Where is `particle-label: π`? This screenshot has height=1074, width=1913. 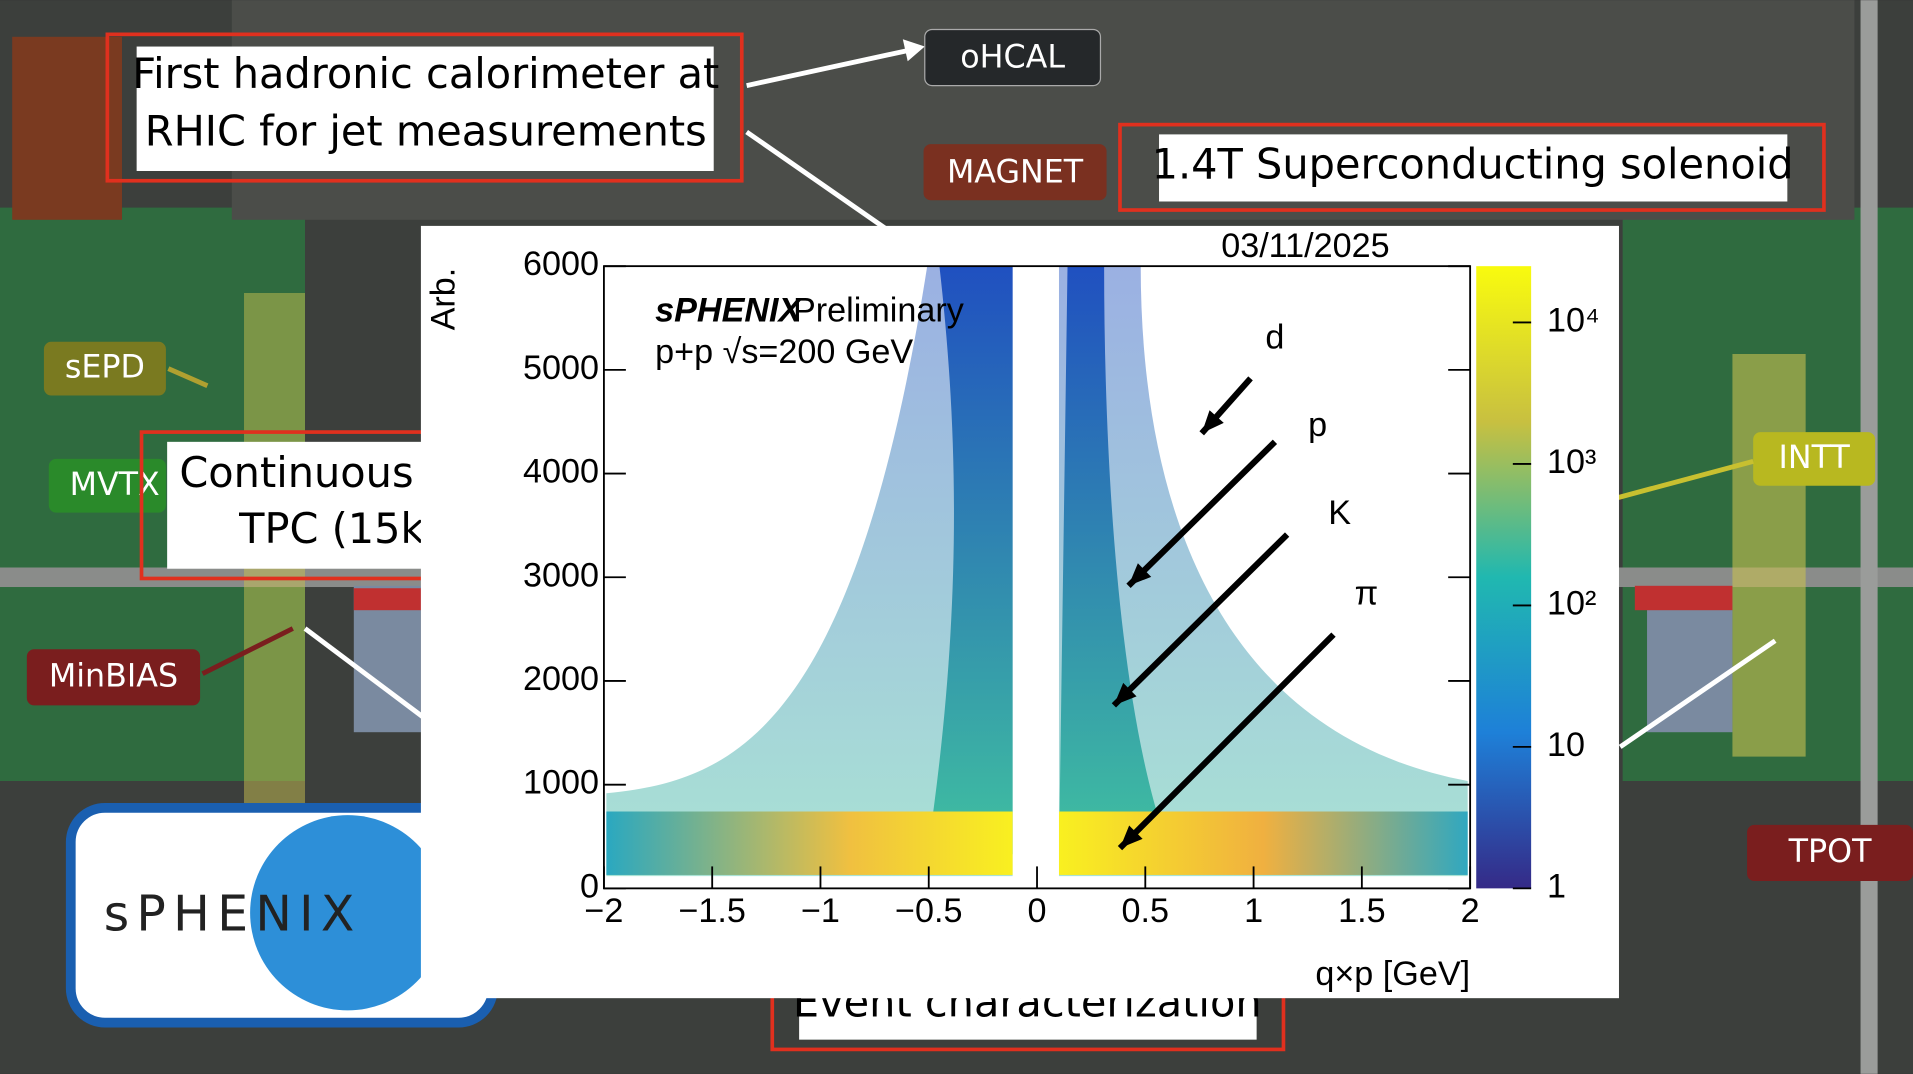
particle-label: π is located at coordinates (1367, 594).